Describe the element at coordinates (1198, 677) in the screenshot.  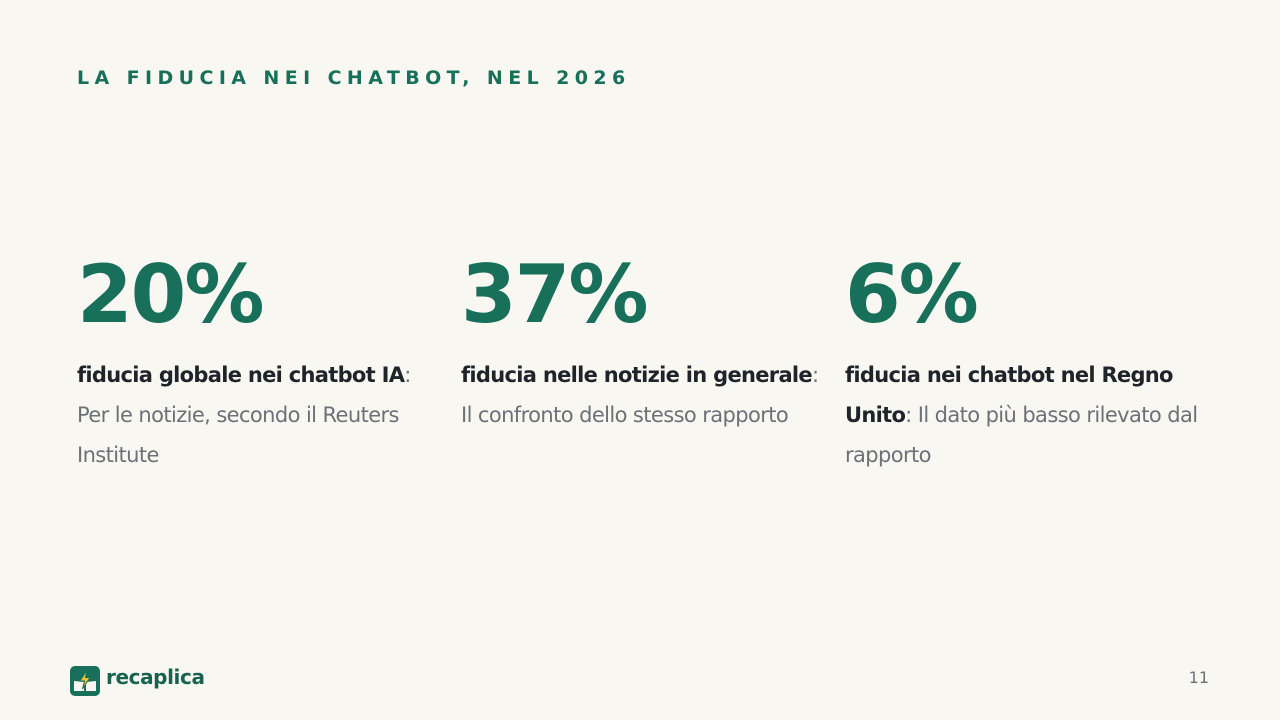
I see `page-number: 11` at that location.